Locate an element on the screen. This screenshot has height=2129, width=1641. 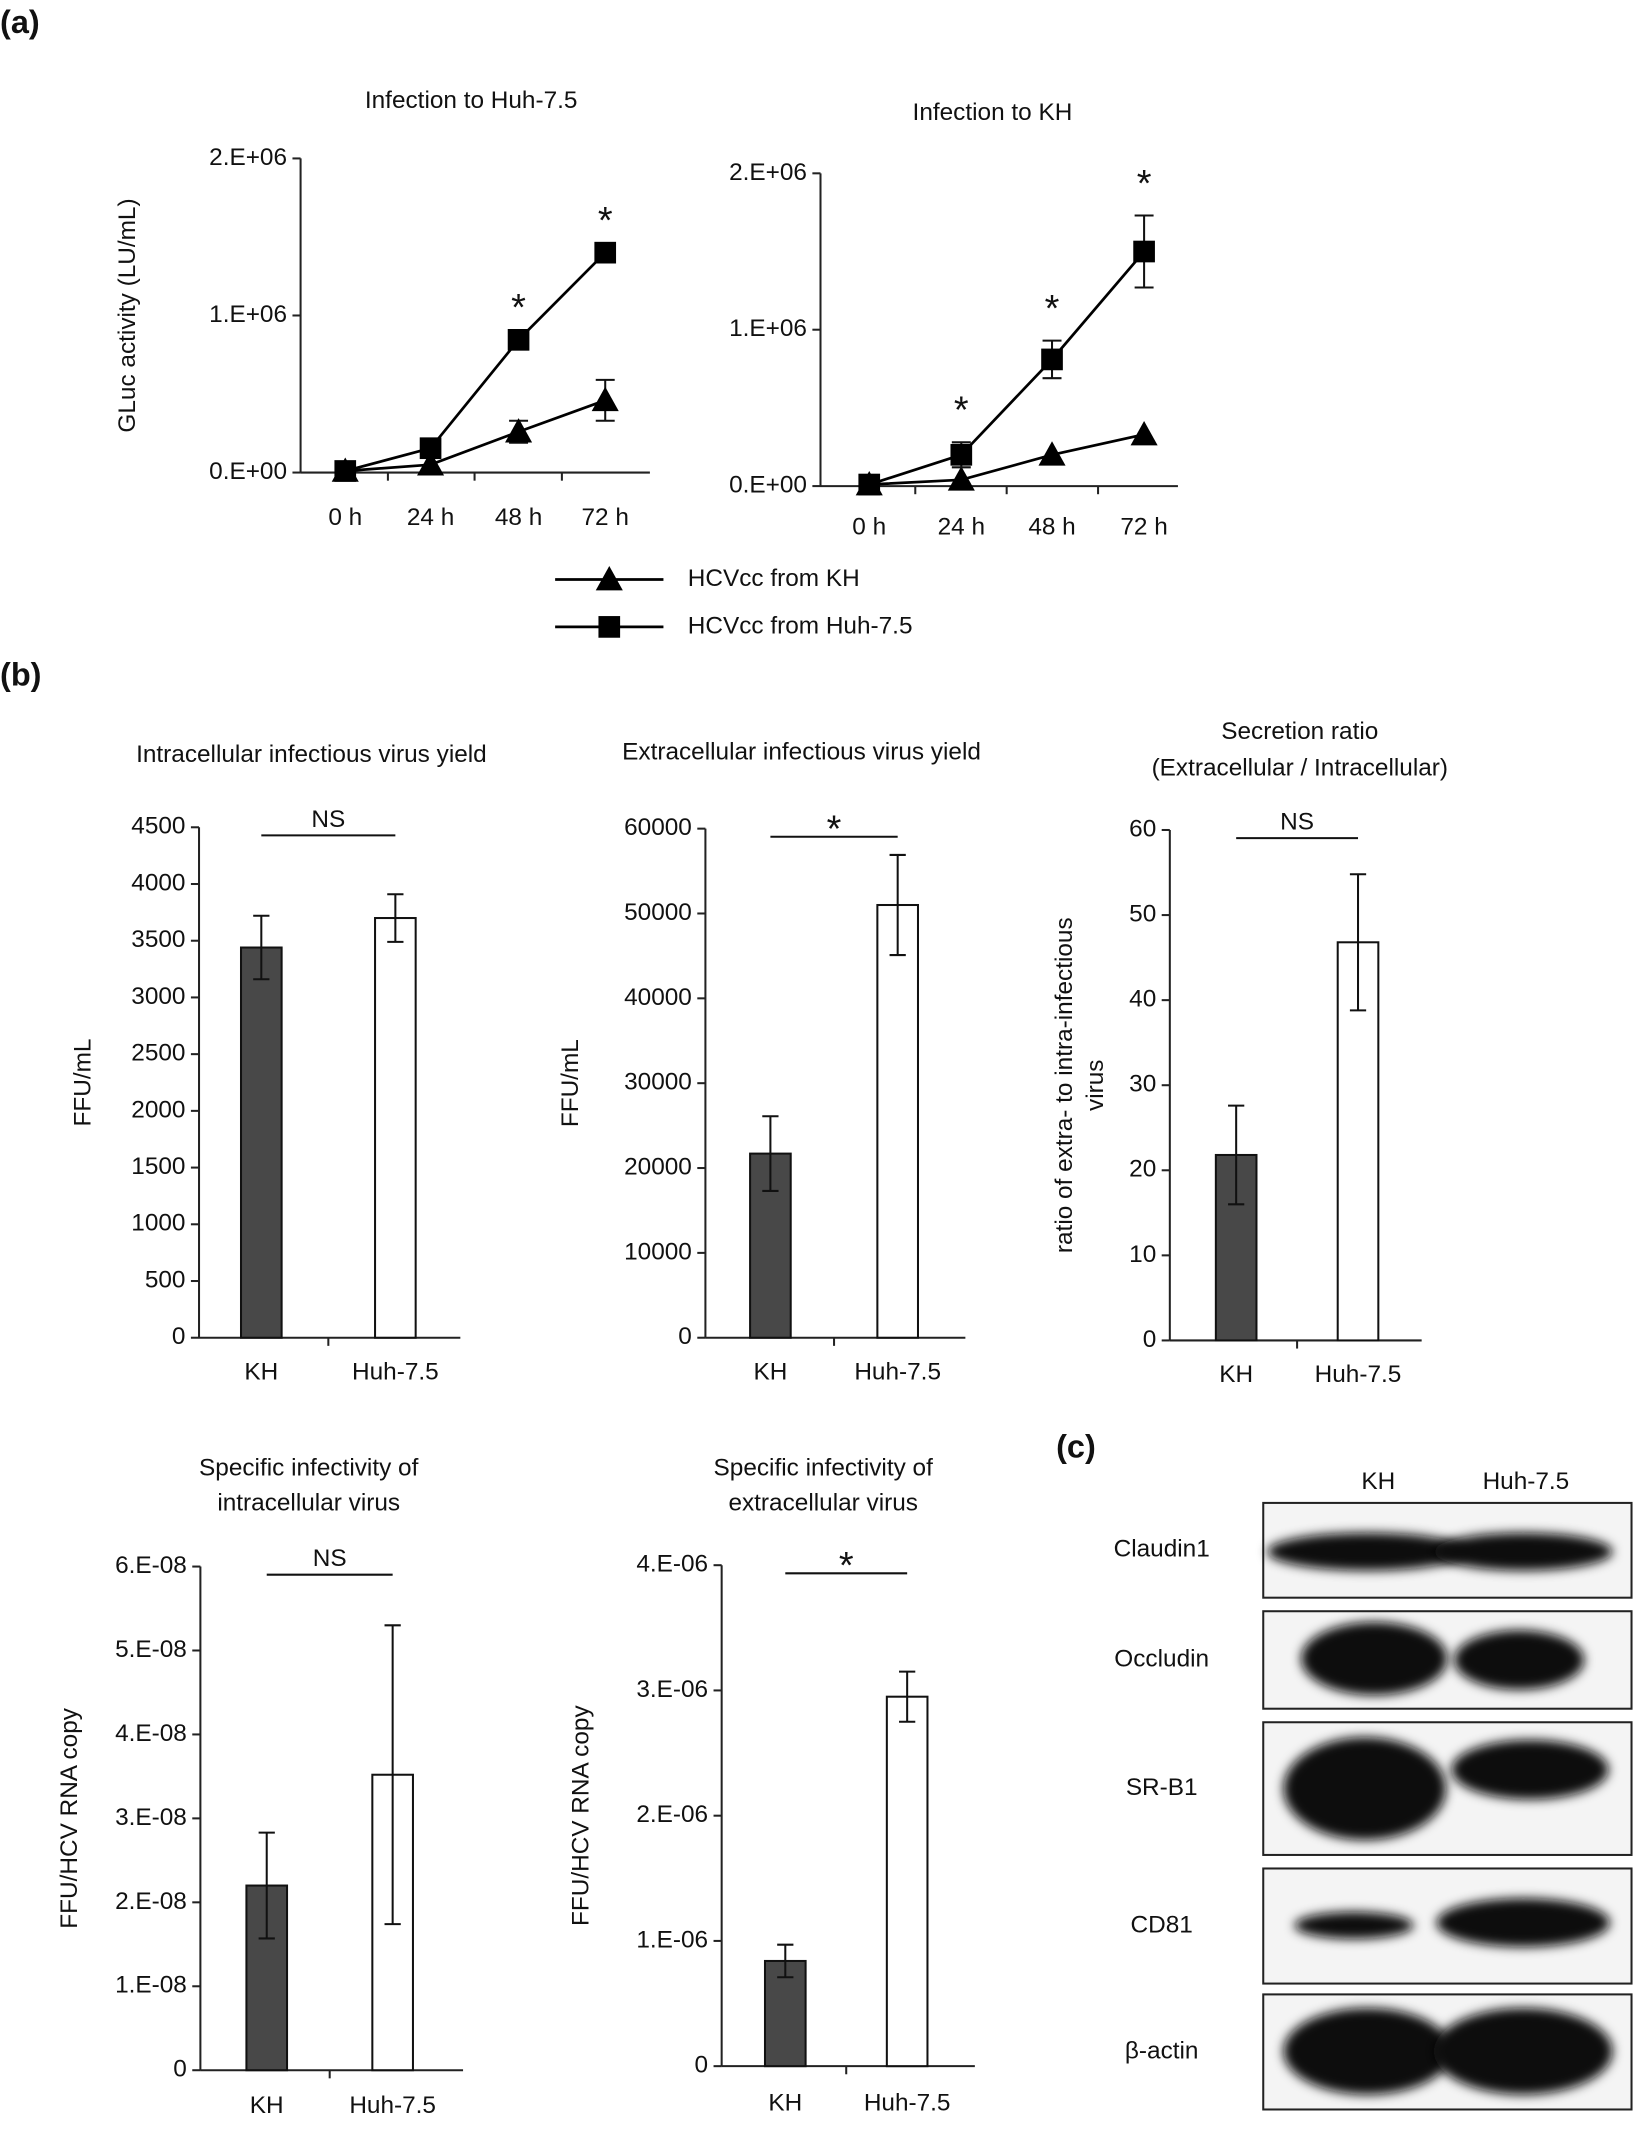
blot-row-label: Claudin1 is located at coordinates (1162, 1549).